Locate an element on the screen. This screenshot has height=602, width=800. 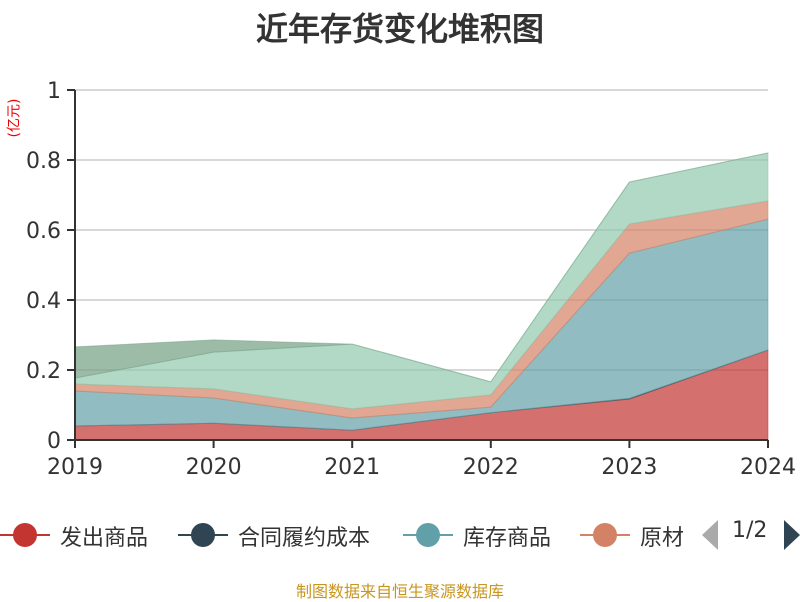
x-tick-label: 2023 is located at coordinates (629, 467).